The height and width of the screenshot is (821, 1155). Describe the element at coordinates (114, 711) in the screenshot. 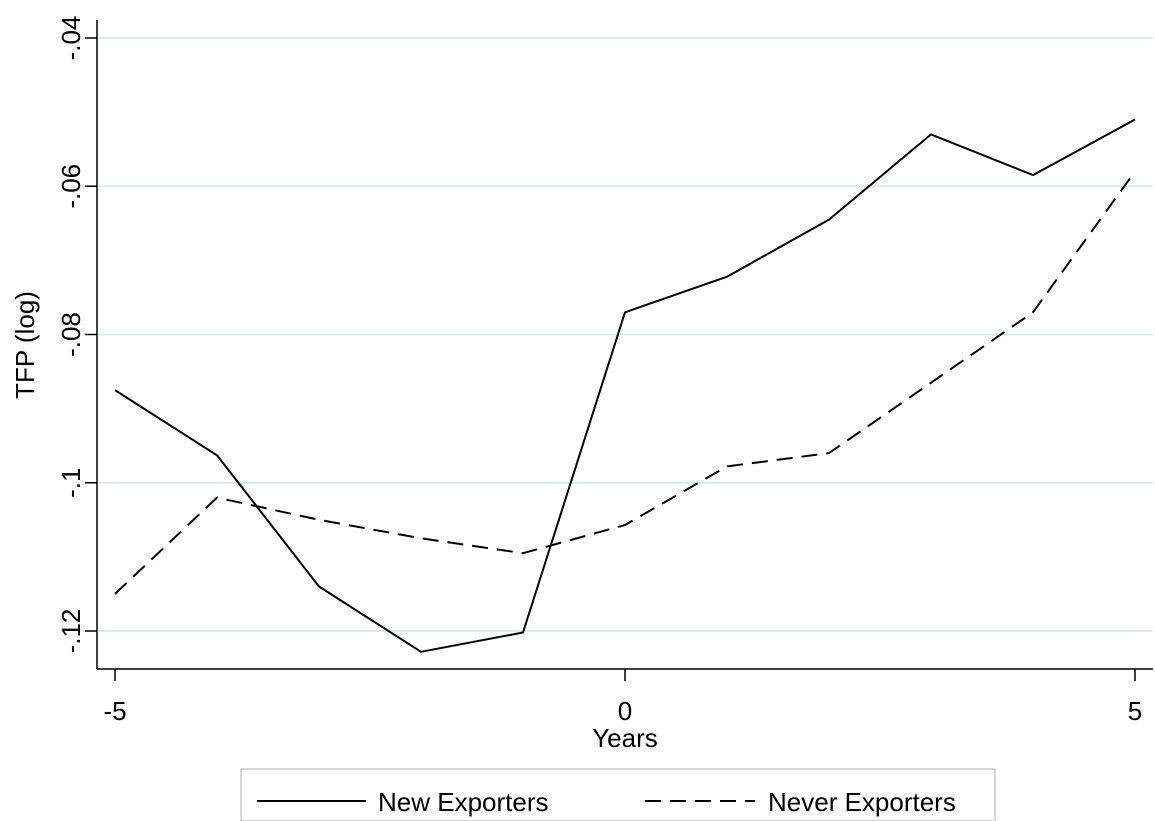

I see `x-tick-label: -5` at that location.